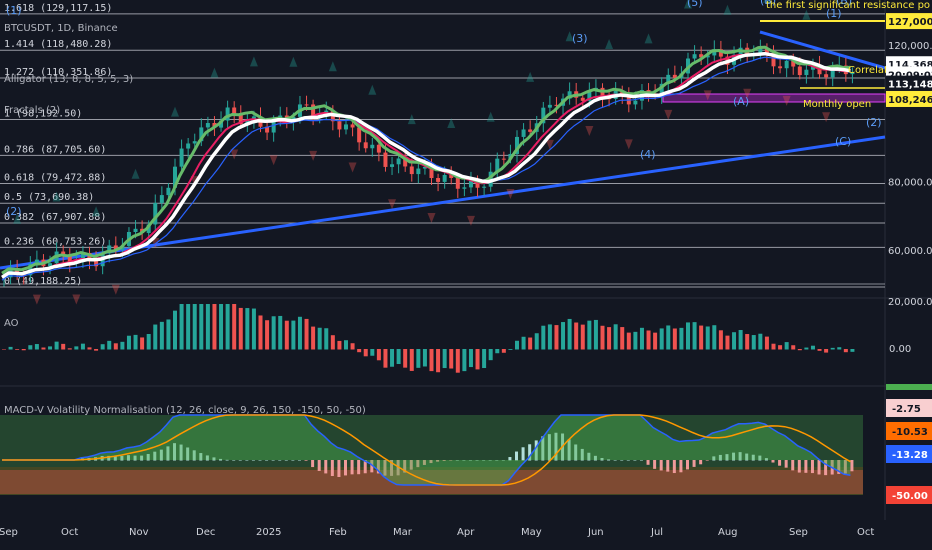 The height and width of the screenshot is (550, 932). What do you see at coordinates (875, 70) in the screenshot?
I see `correlation-annotation: Correlation` at bounding box center [875, 70].